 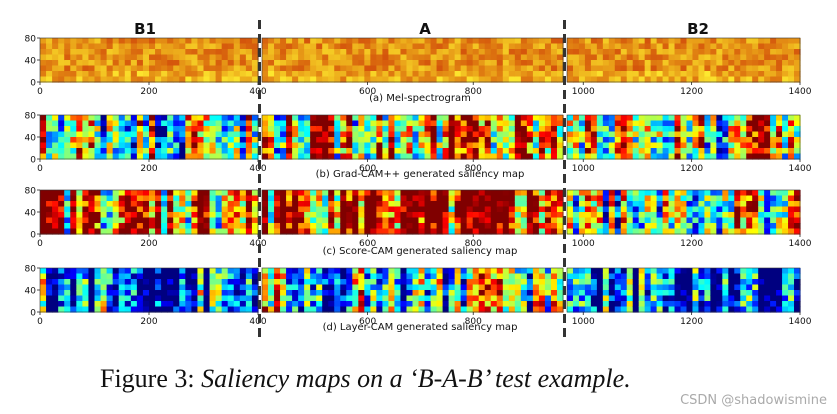 I want to click on panel-2-frame-b2, so click(x=683, y=137).